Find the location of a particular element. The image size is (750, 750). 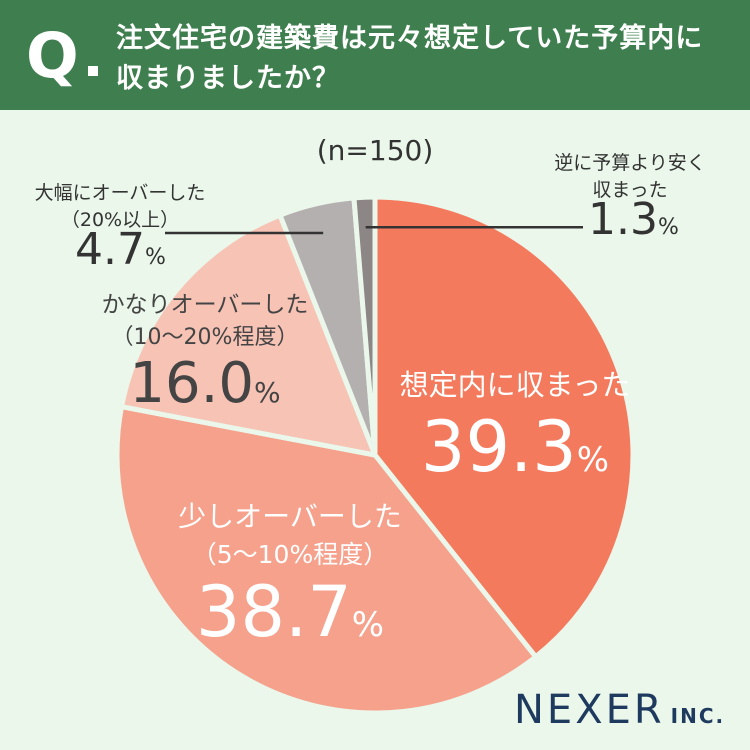

nexer-logo: NEXER INC. is located at coordinates (620, 710).